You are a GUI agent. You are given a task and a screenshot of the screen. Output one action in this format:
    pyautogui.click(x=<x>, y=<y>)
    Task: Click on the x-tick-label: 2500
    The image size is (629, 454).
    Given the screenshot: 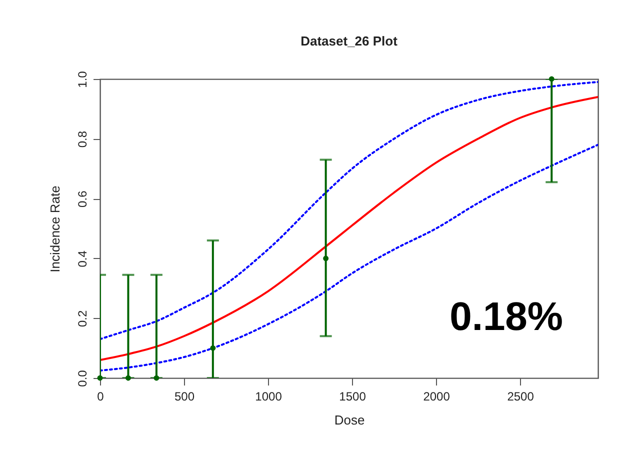 What is the action you would take?
    pyautogui.click(x=520, y=397)
    